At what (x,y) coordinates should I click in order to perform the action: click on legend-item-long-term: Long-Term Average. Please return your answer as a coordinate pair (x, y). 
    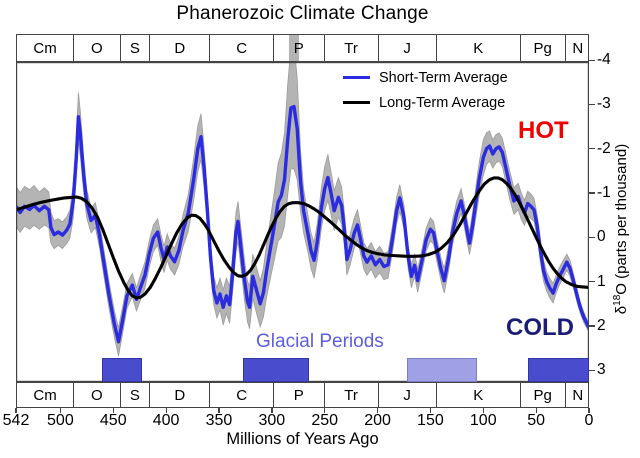
    Looking at the image, I should click on (425, 102).